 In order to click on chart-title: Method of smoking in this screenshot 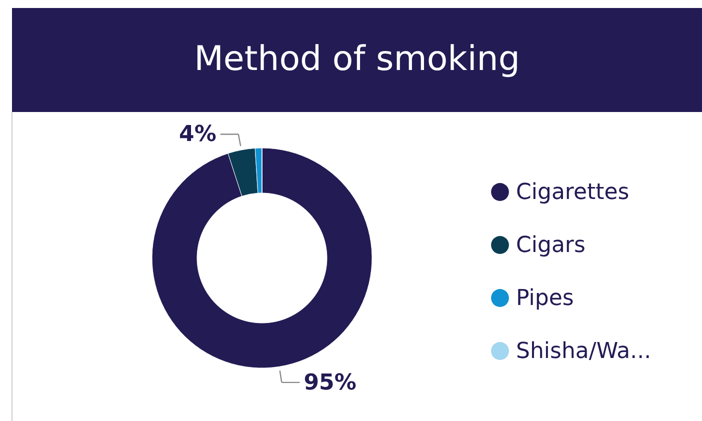, I will do `click(357, 59)`.